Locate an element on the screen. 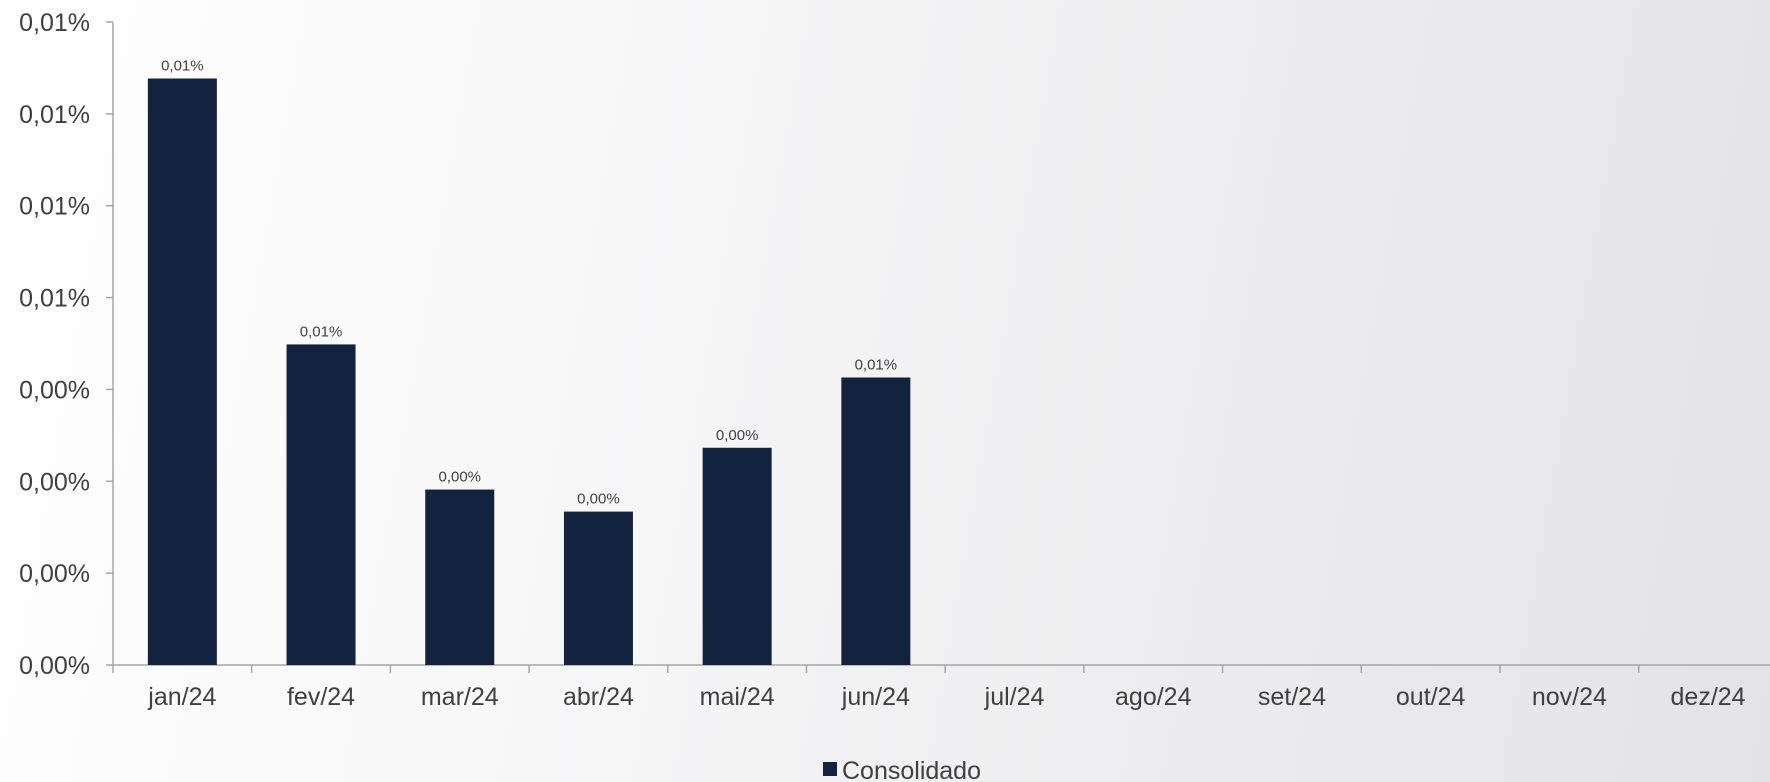  x-tick-label: abr/24 is located at coordinates (598, 697).